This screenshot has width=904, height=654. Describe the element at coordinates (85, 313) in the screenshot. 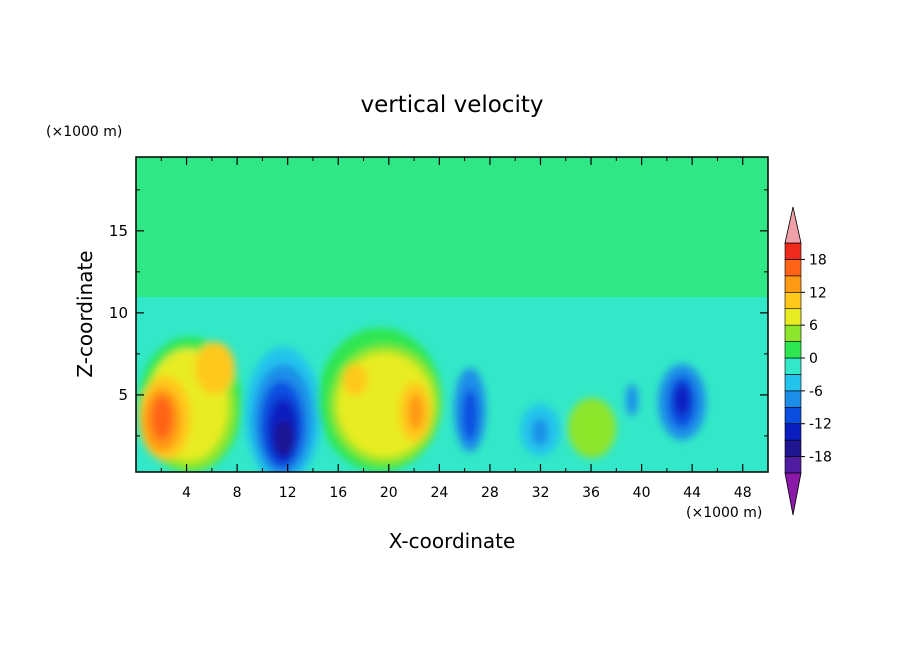

I see `y-axis-label: Z-coordinate` at that location.